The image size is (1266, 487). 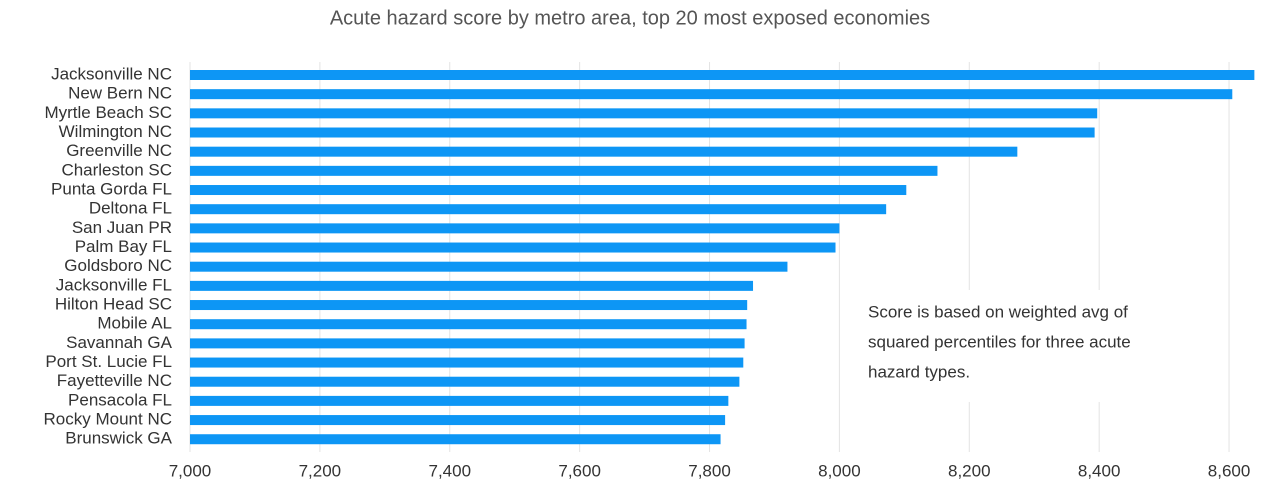 I want to click on y-tick-label: New Bern NC, so click(x=120, y=93).